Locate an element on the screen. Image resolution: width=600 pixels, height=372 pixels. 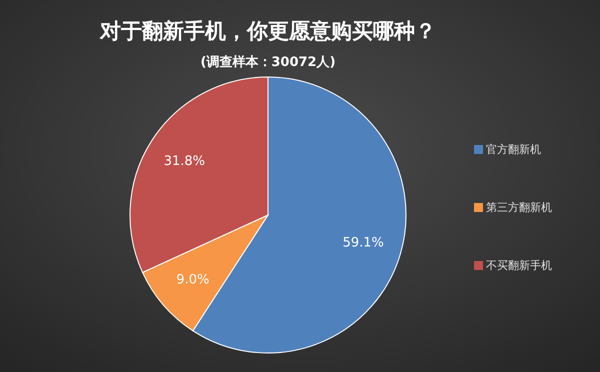
chart-subtitle: (调查样本：30072人) is located at coordinates (268, 62).